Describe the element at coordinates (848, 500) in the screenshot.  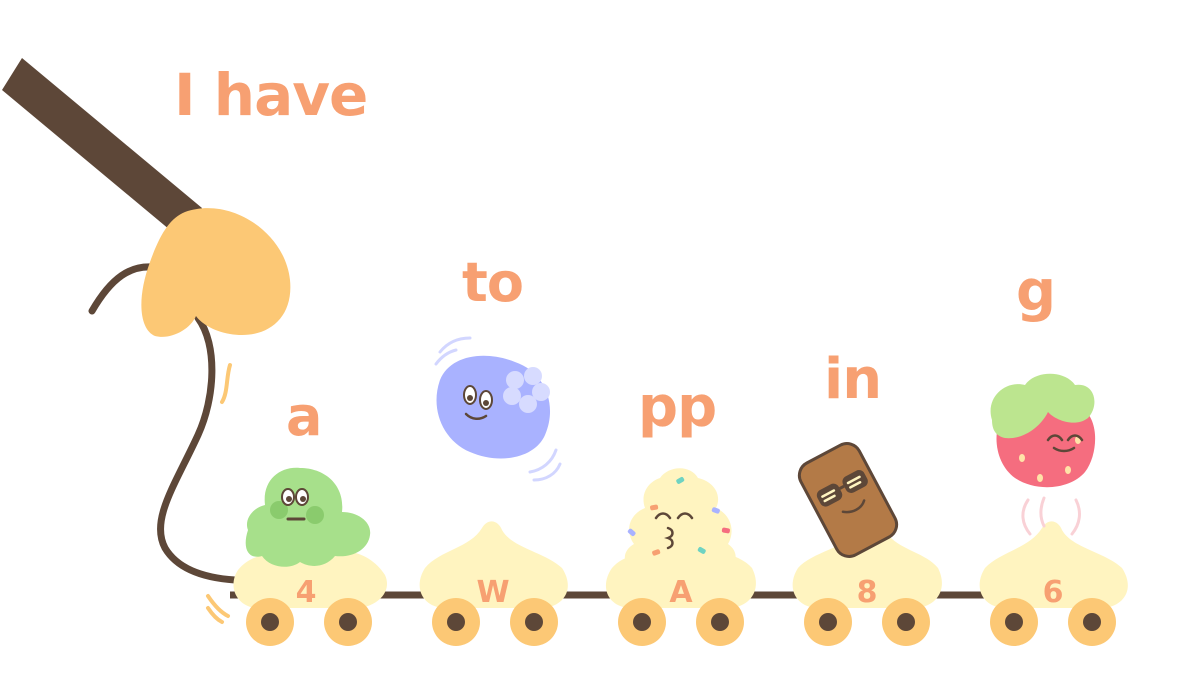
I see `chocolate-bar-sunglasses-icon` at that location.